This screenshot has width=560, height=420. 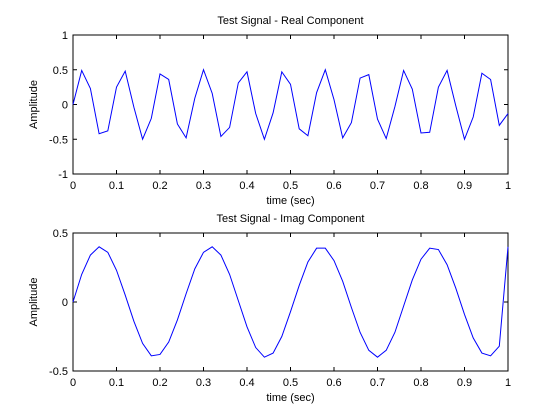 What do you see at coordinates (65, 36) in the screenshot?
I see `y-tick-label: 1` at bounding box center [65, 36].